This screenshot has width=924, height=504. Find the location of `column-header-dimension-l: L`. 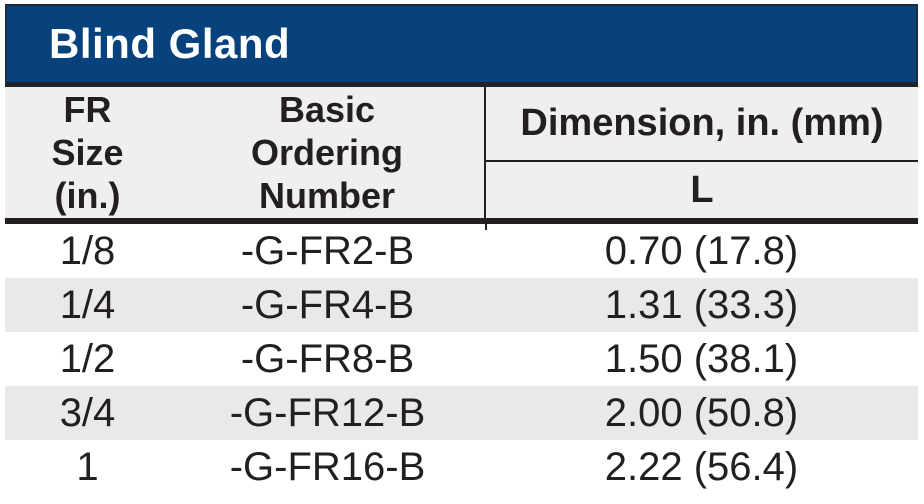

column-header-dimension-l: L is located at coordinates (701, 191).